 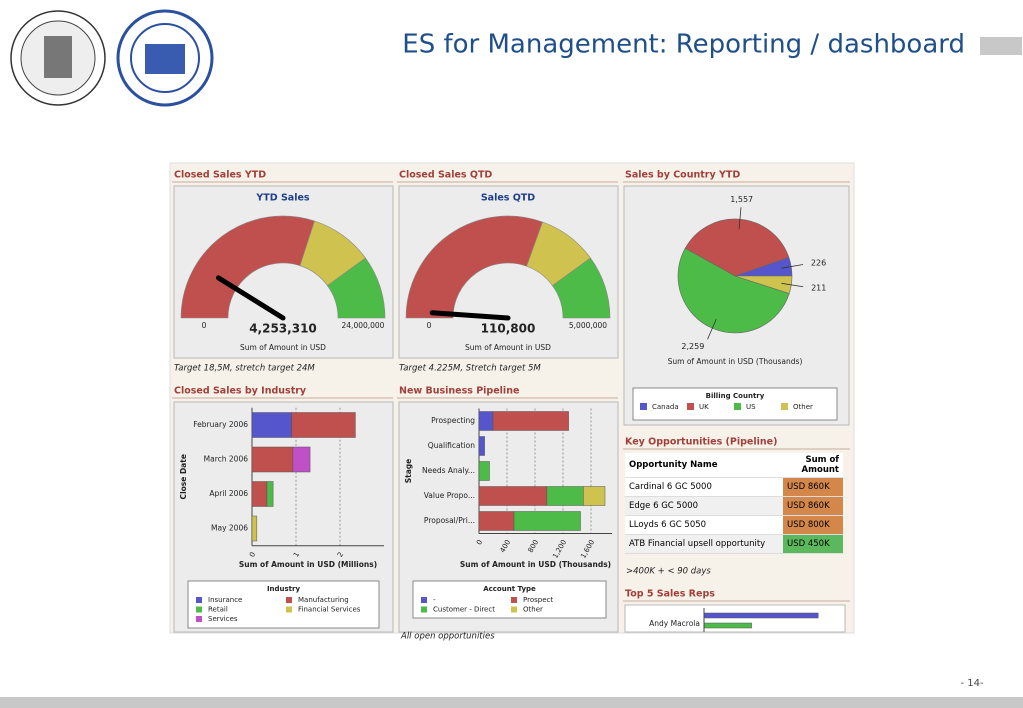 What do you see at coordinates (588, 325) in the screenshot?
I see `gauge-max: 5,000,000` at bounding box center [588, 325].